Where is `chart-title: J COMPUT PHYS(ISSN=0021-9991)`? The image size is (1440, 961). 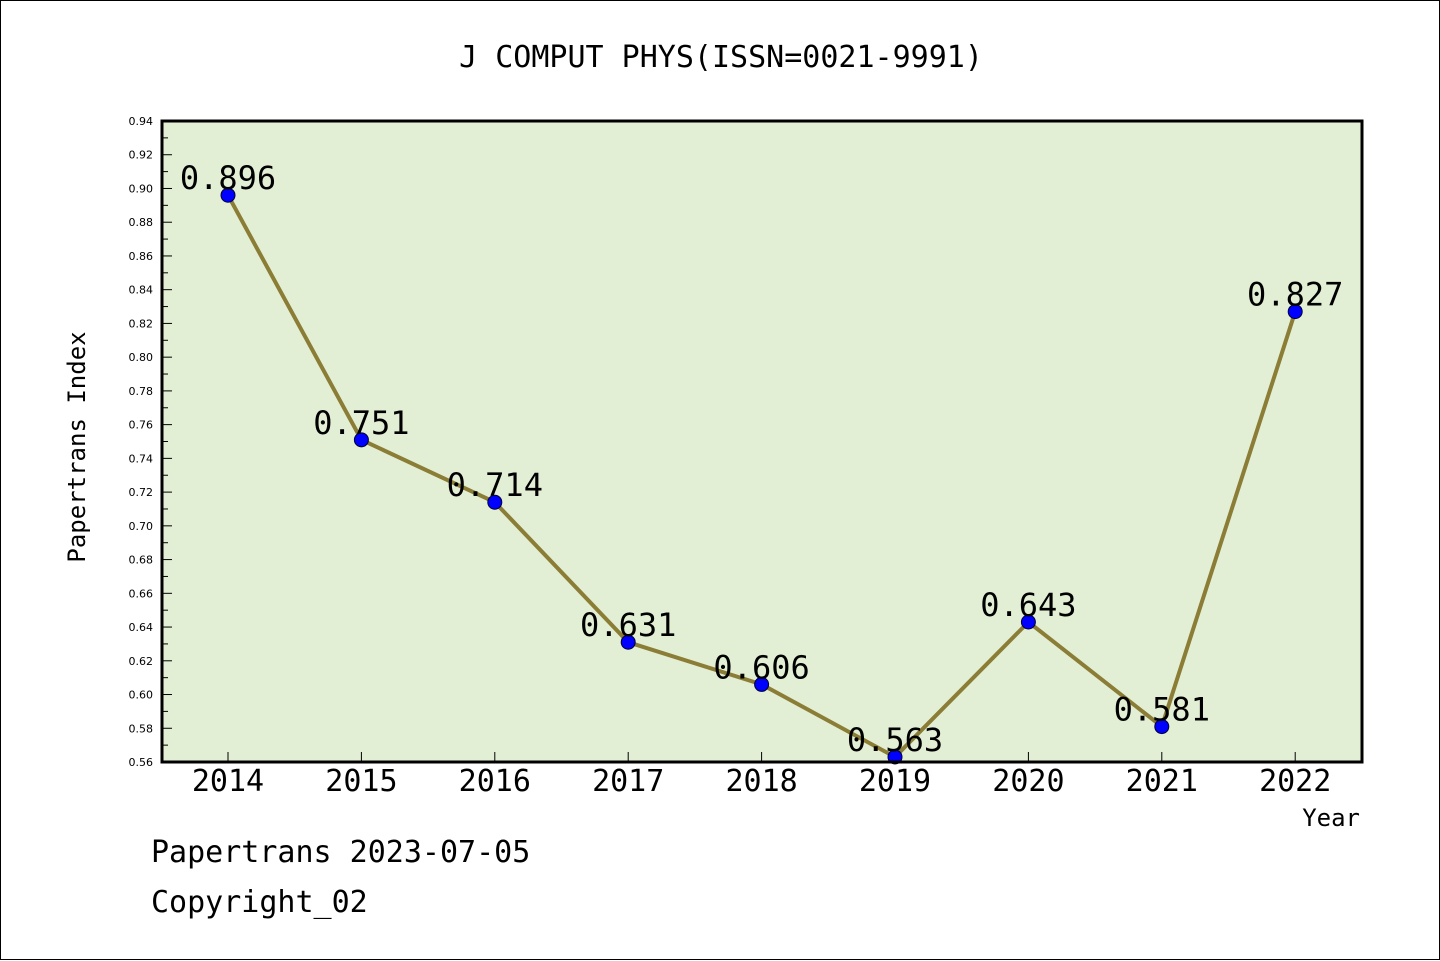 chart-title: J COMPUT PHYS(ISSN=0021-9991) is located at coordinates (721, 57).